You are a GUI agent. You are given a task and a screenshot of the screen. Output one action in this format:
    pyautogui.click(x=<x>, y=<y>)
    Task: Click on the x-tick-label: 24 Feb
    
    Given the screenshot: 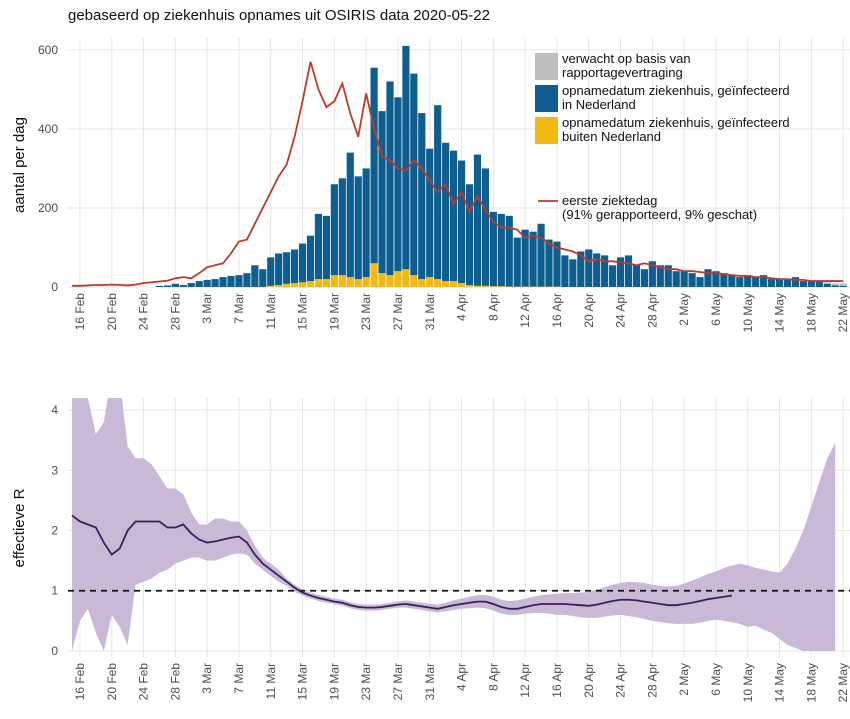 What is the action you would take?
    pyautogui.click(x=144, y=312)
    